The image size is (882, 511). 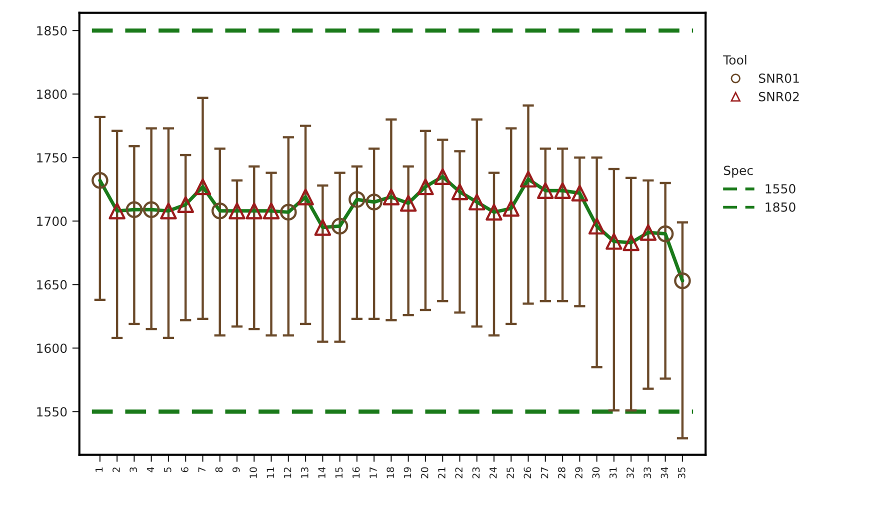 I want to click on x-tick-label: 23, so click(x=476, y=472).